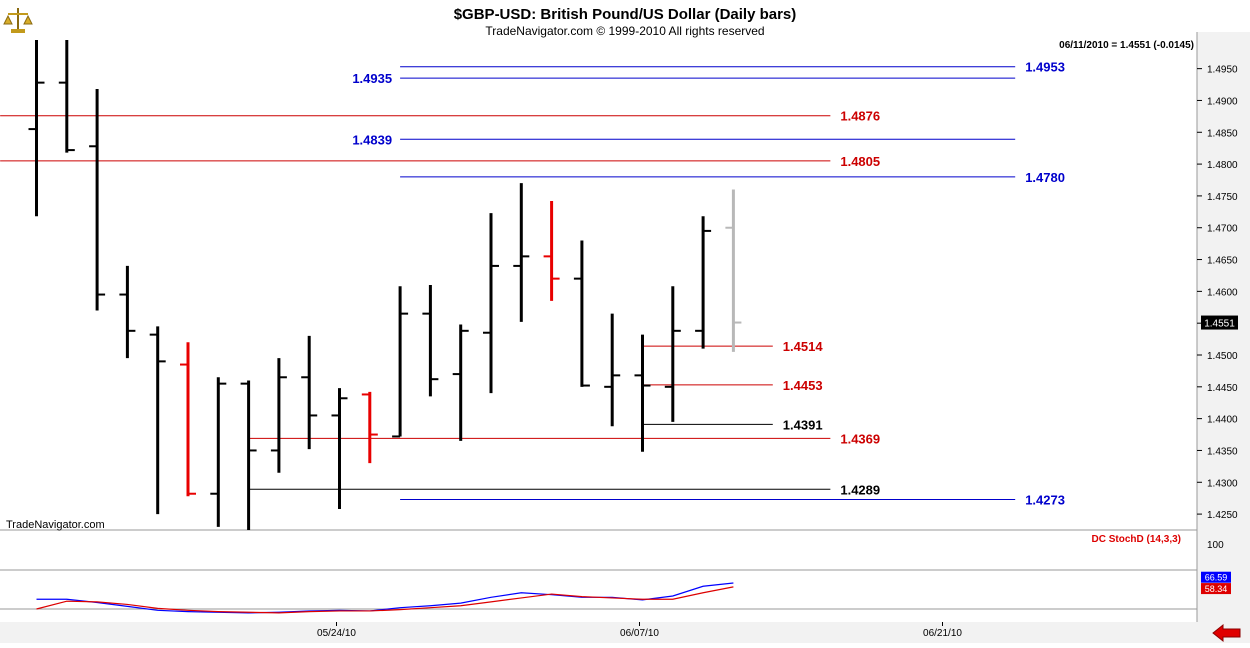  What do you see at coordinates (1222, 515) in the screenshot?
I see `price-tick-label: 1.4250` at bounding box center [1222, 515].